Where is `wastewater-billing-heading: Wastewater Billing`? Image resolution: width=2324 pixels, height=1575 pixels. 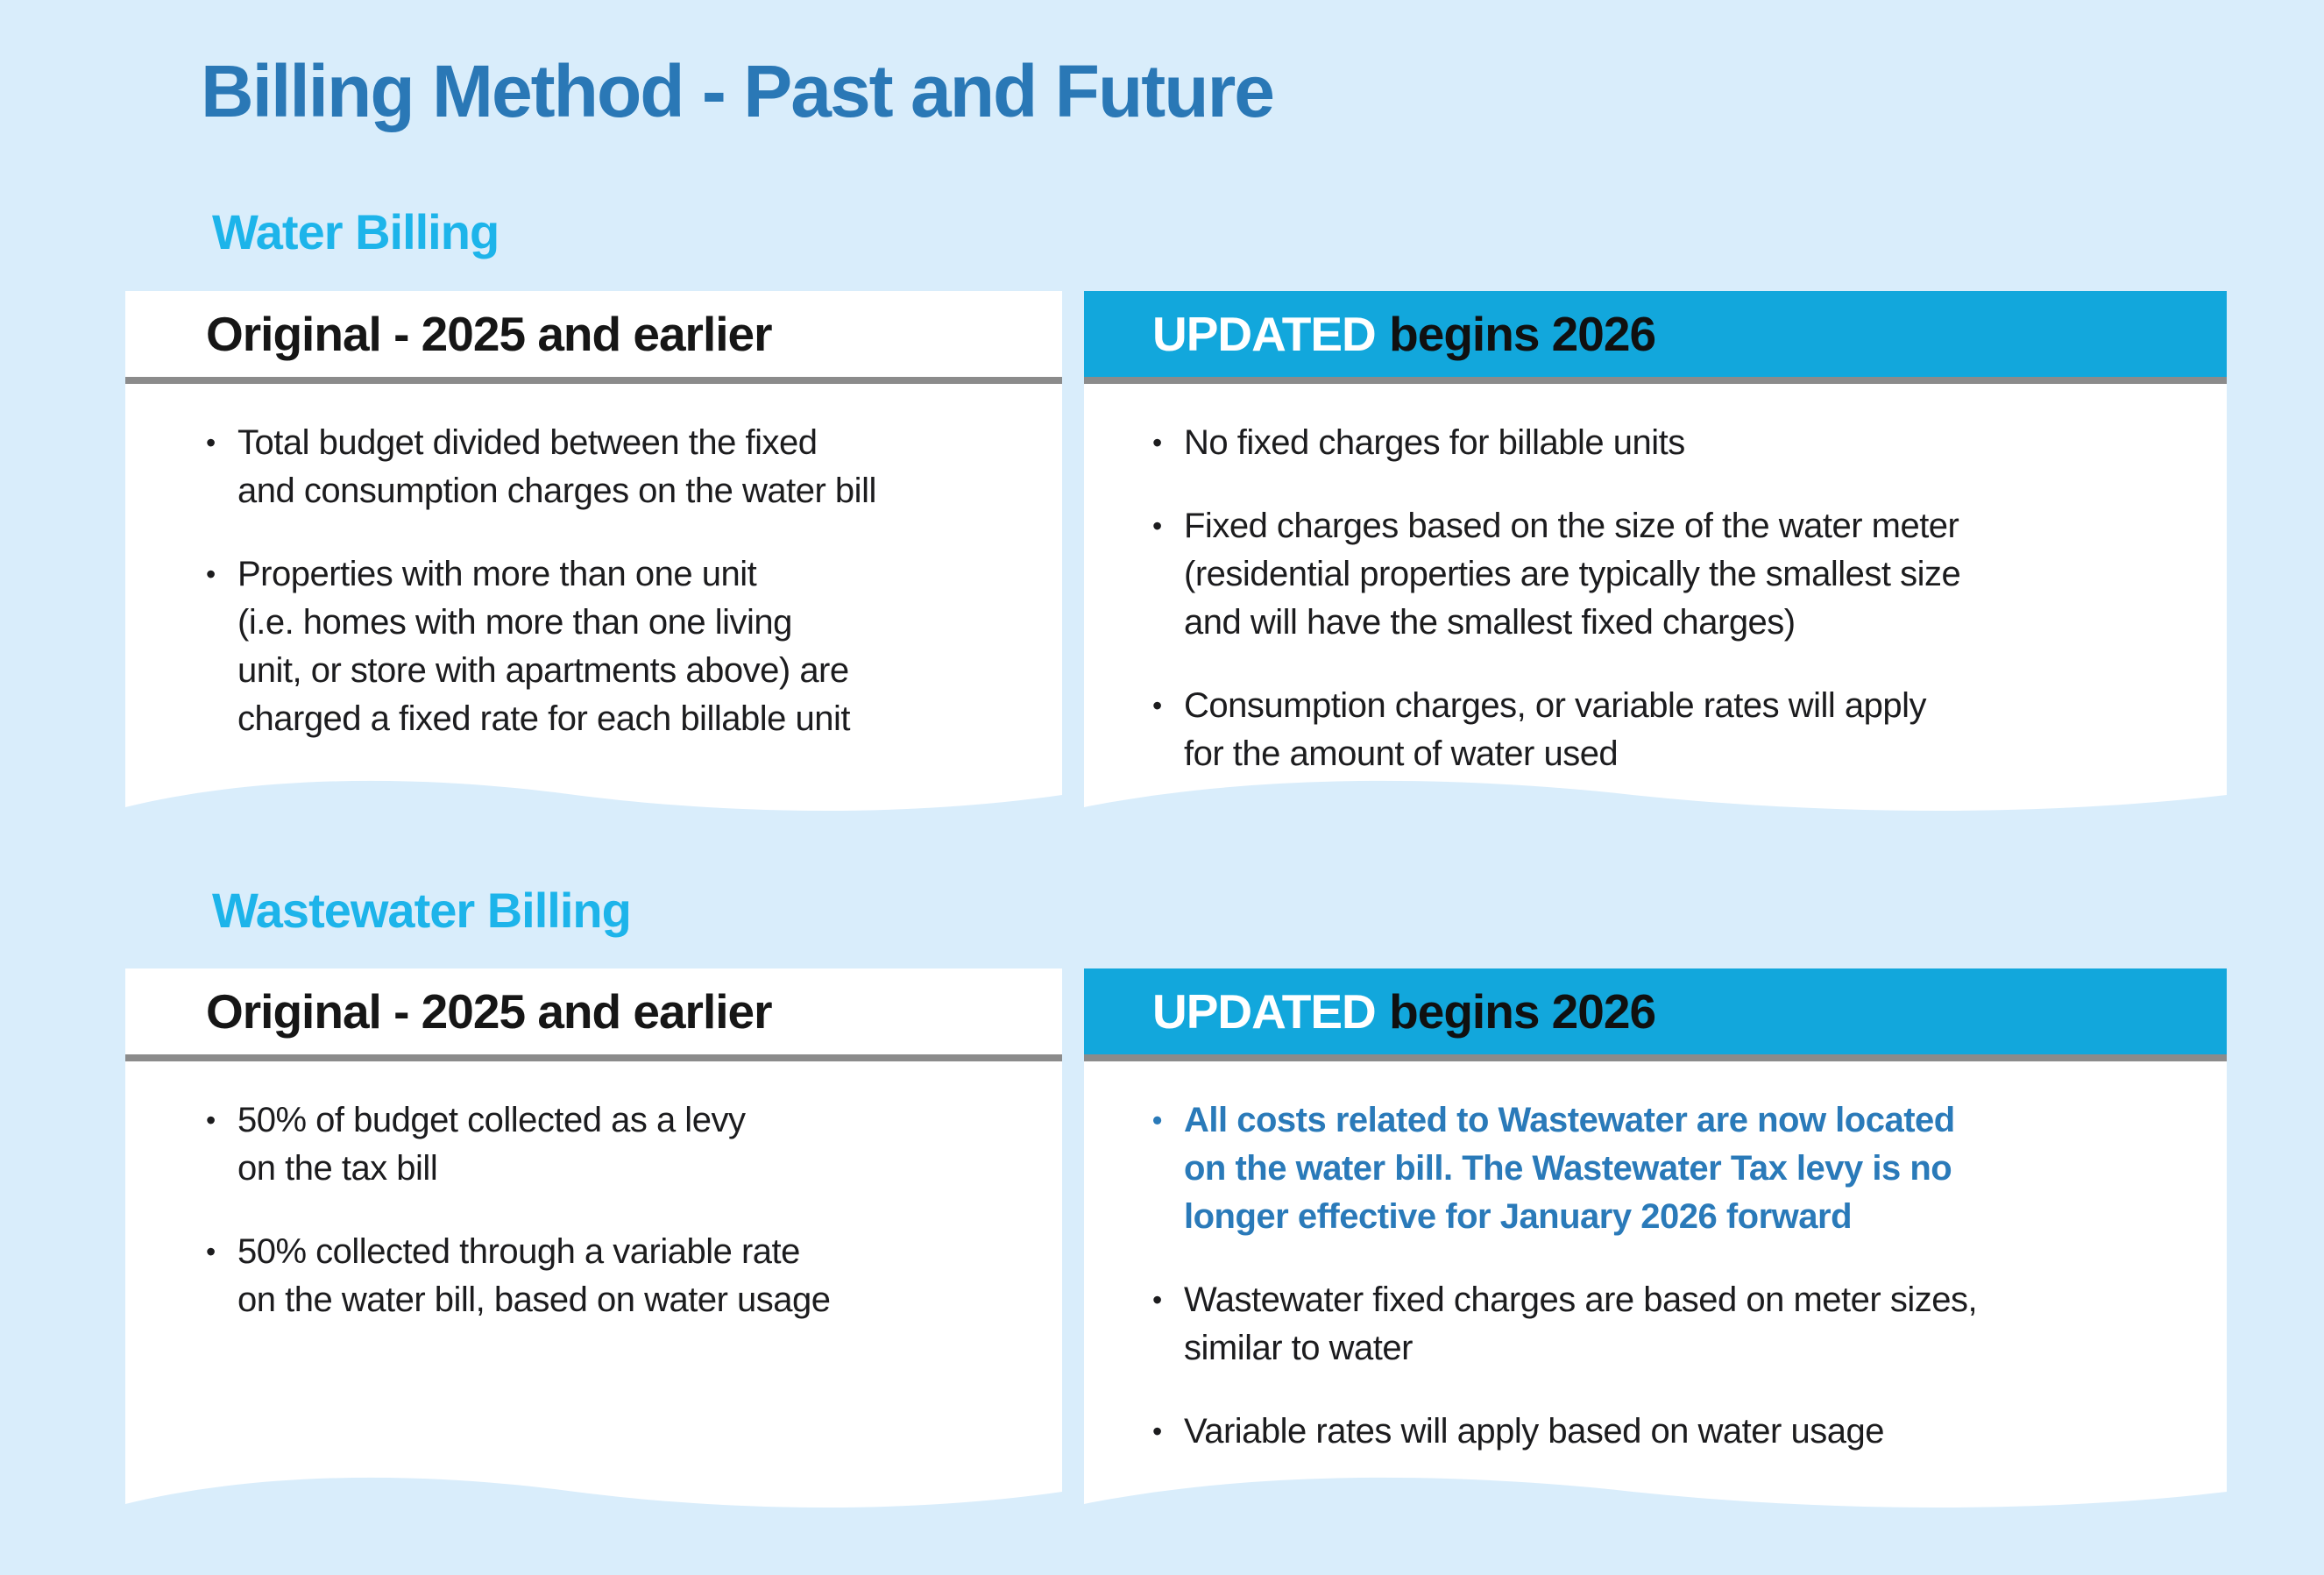
wastewater-billing-heading: Wastewater Billing is located at coordinates (422, 910).